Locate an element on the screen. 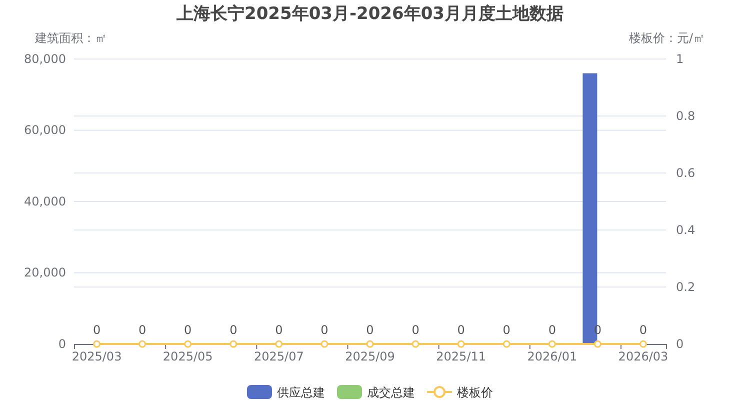 The height and width of the screenshot is (403, 740). x-tick-label: 2025/07 is located at coordinates (279, 357).